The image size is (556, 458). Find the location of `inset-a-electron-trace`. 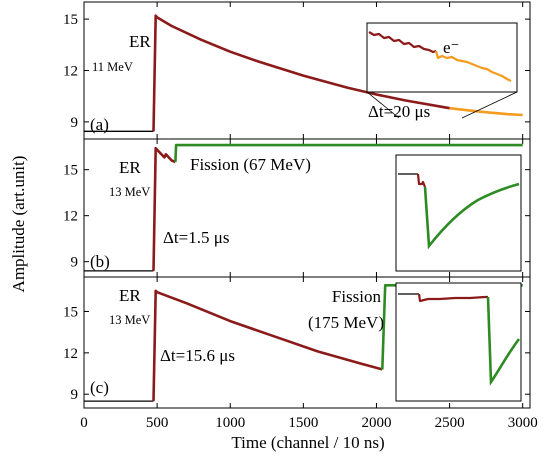

inset-a-electron-trace is located at coordinates (473, 66).